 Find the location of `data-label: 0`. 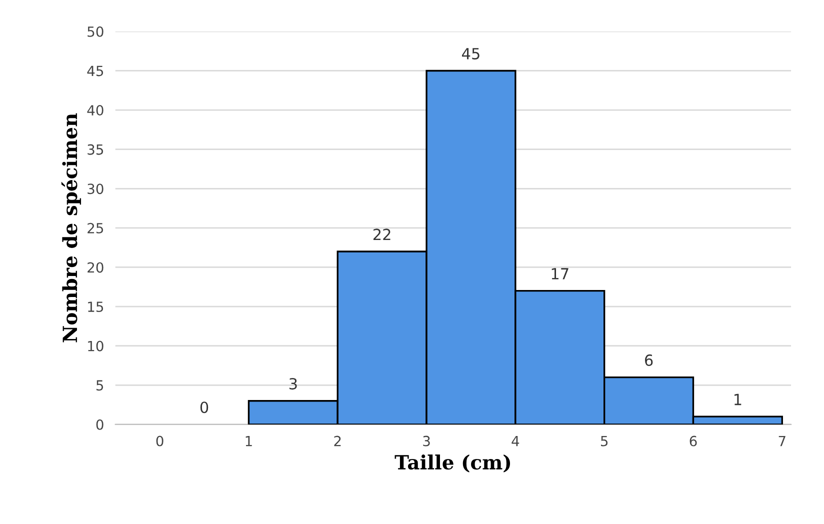

data-label: 0 is located at coordinates (204, 408).